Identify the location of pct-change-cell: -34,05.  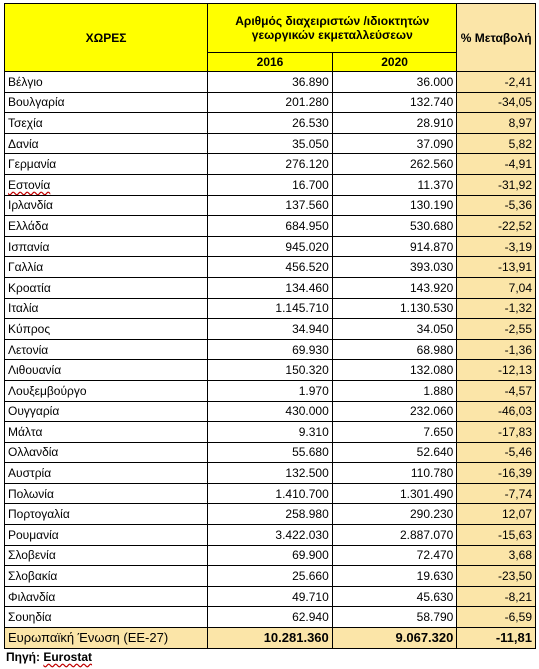
(496, 102).